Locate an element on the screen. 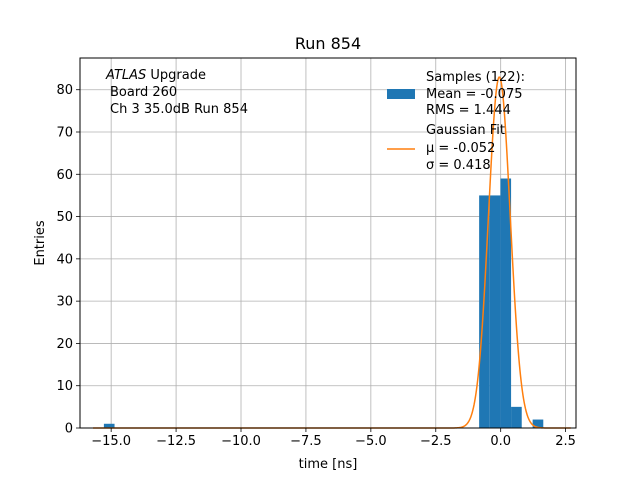  x-axis-label: time [ns] is located at coordinates (328, 464).